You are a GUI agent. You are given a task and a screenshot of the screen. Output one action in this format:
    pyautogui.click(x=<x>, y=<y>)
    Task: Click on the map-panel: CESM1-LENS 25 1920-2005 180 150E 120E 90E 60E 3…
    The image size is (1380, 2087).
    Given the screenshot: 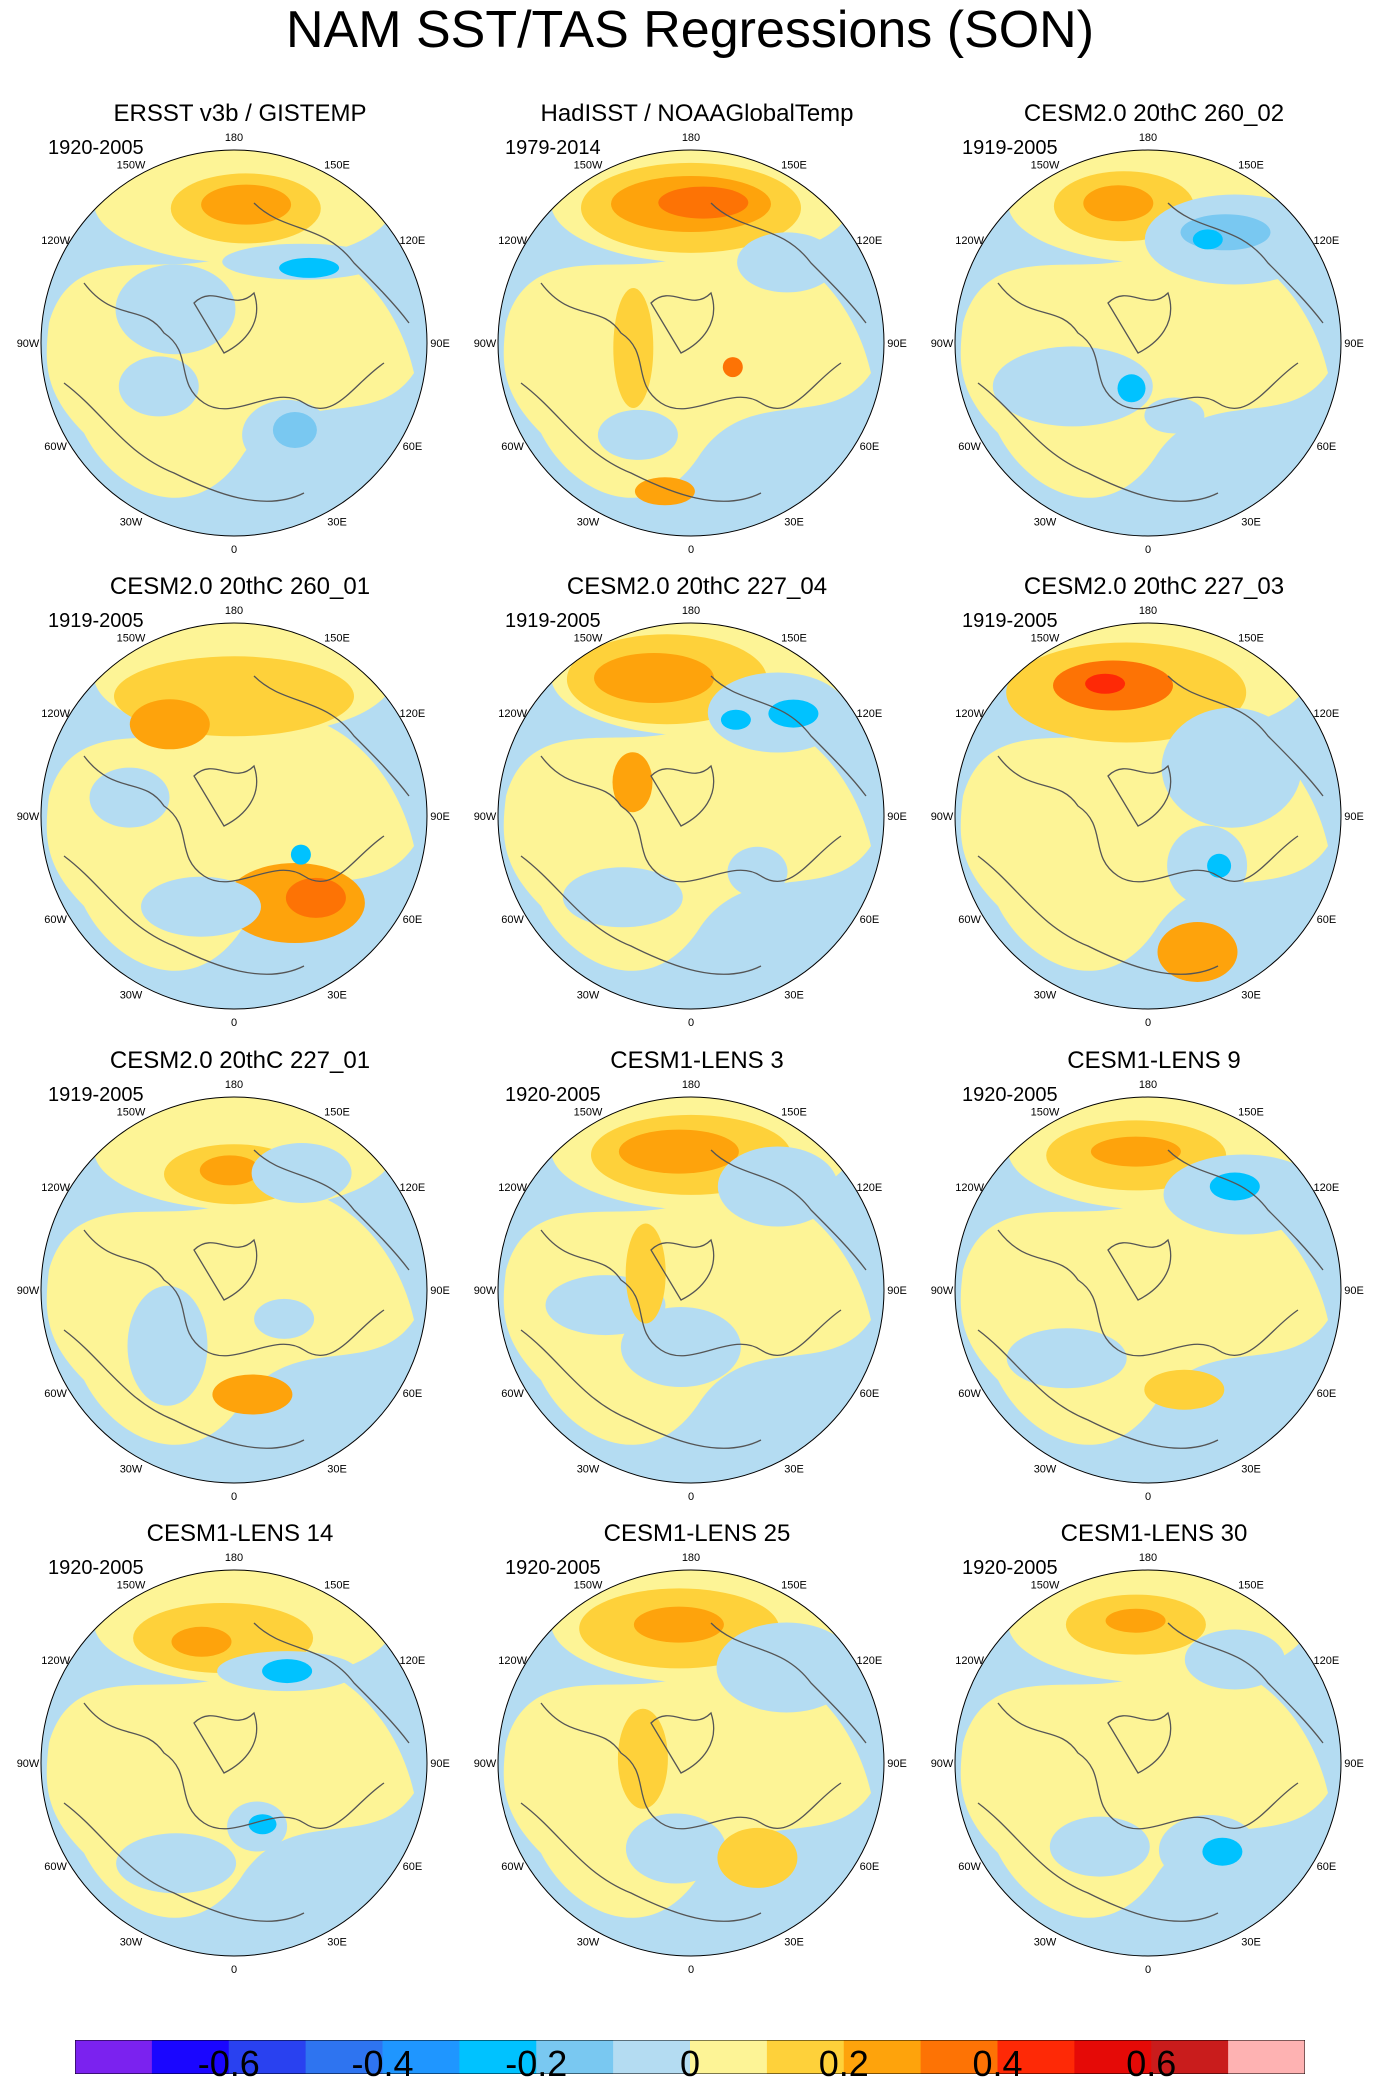 What is the action you would take?
    pyautogui.click(x=697, y=1755)
    